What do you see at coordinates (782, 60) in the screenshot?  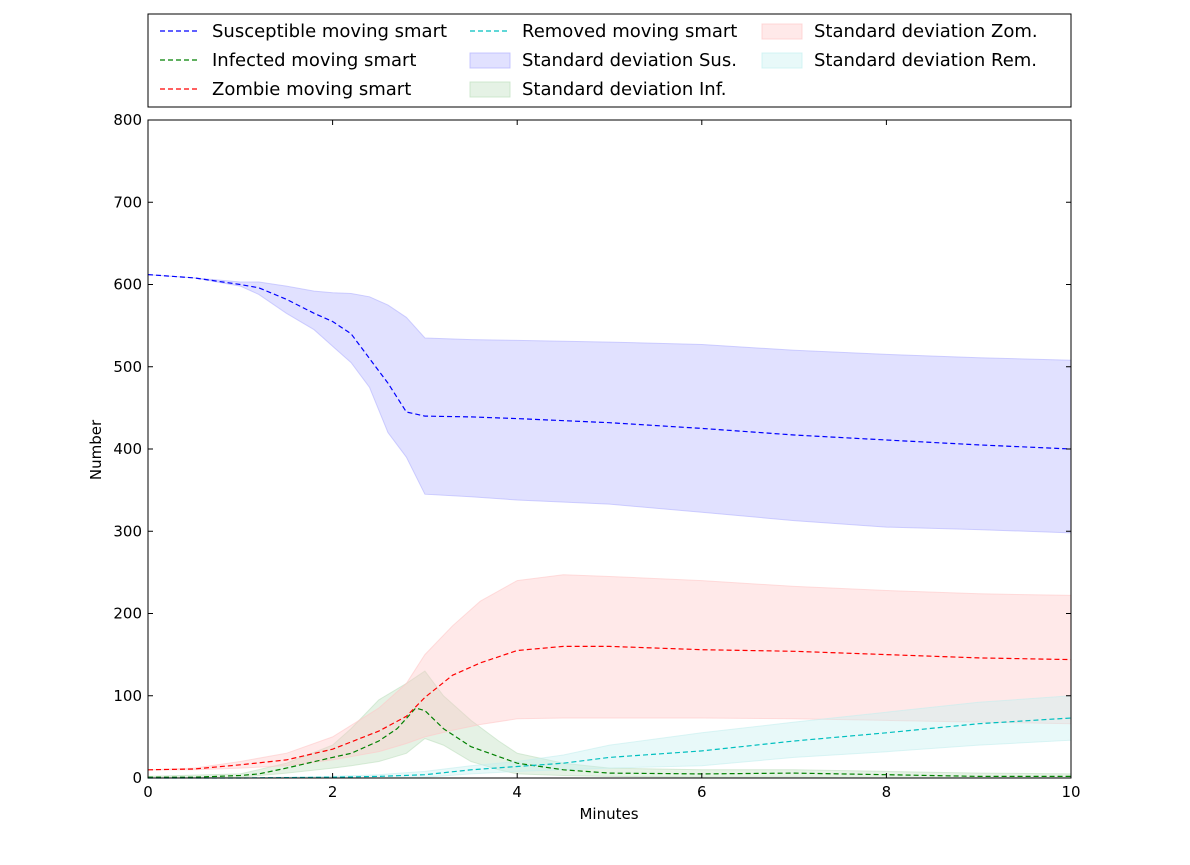 I see `legend-swatch-standard-deviation-rem` at bounding box center [782, 60].